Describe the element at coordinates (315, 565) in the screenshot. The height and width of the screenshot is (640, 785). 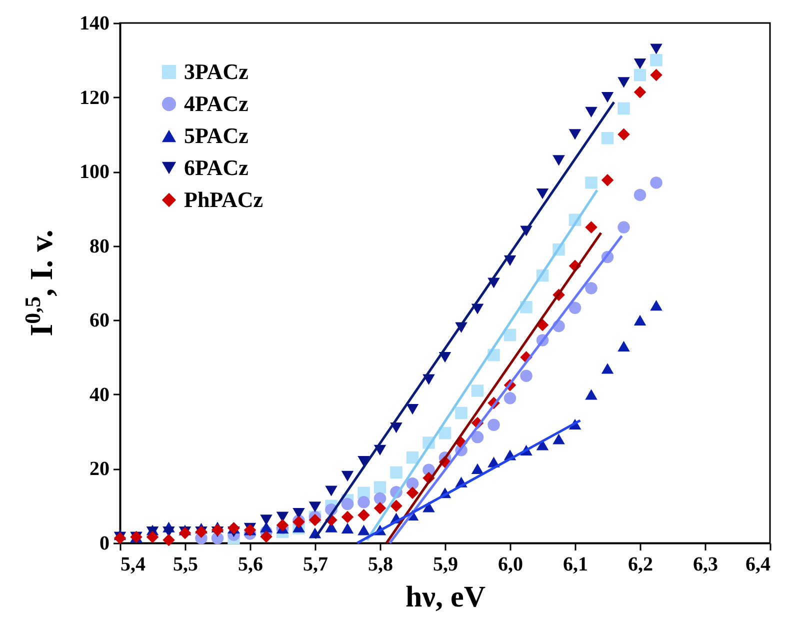
I see `x-tick-label: 5,7` at that location.